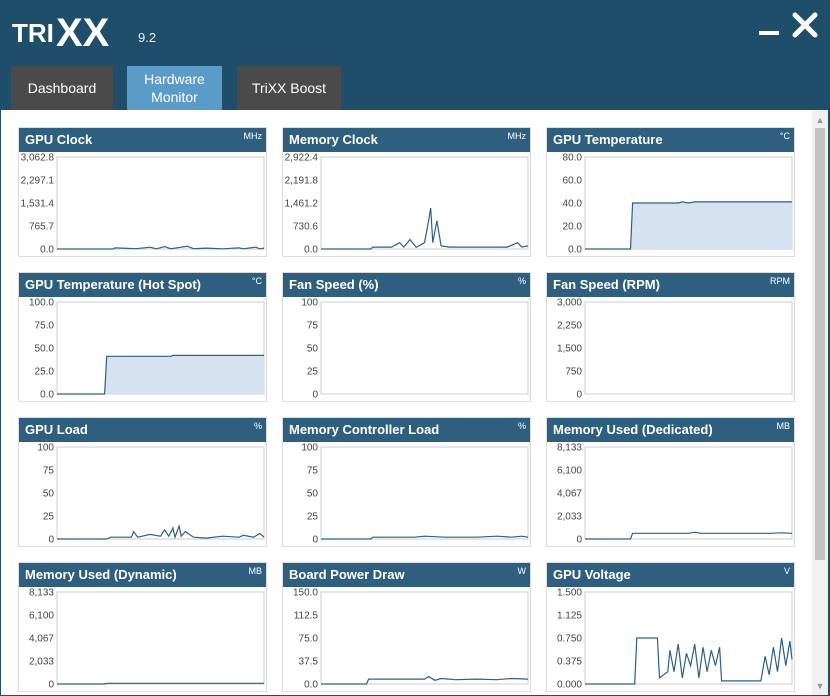  Describe the element at coordinates (45, 372) in the screenshot. I see `y-tick-label: 25.0` at that location.